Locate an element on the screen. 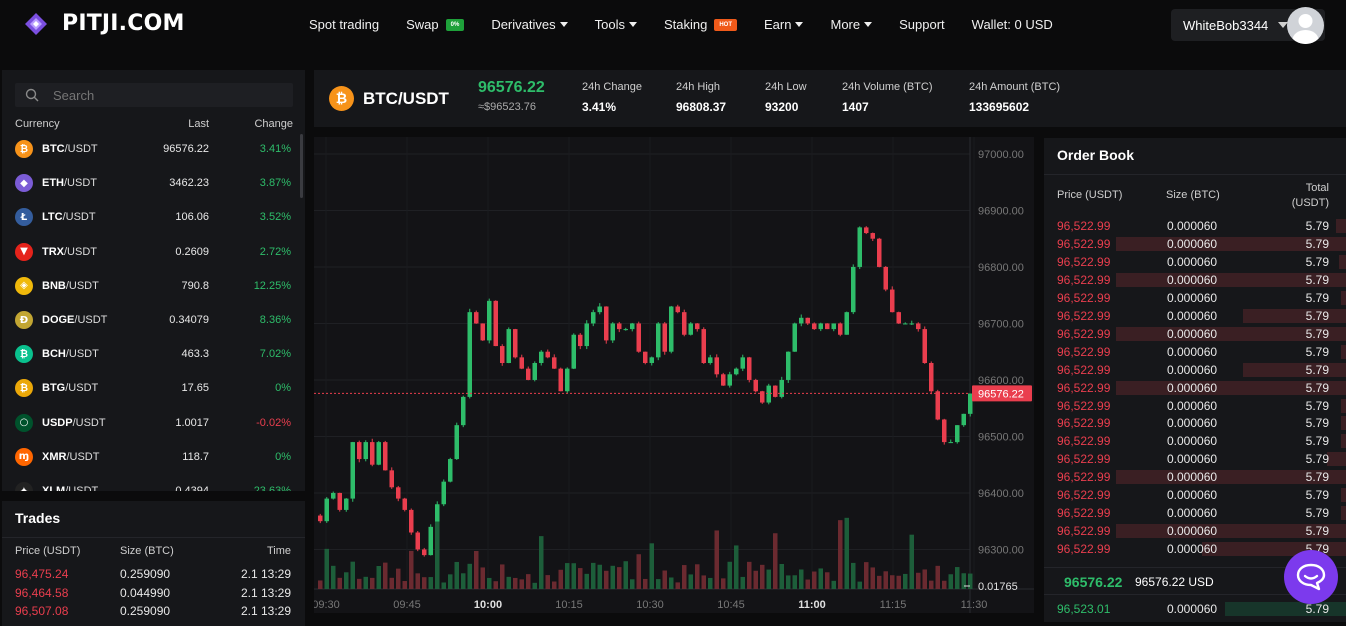  market-row: ◆ ETH/USDT 3462.23 3.87% is located at coordinates (154, 183).